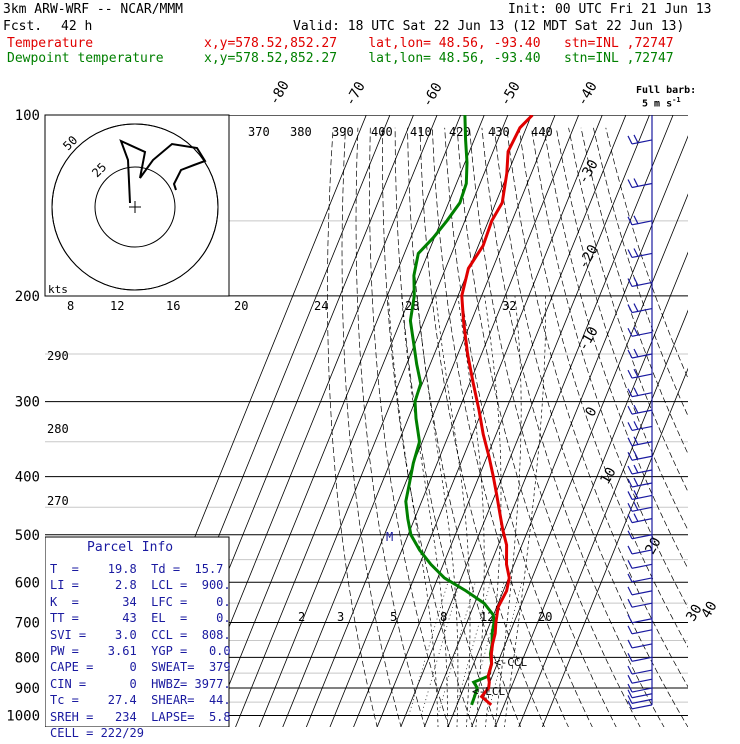 This screenshot has height=744, width=740. I want to click on fcst-label: Fcst., so click(22, 27).